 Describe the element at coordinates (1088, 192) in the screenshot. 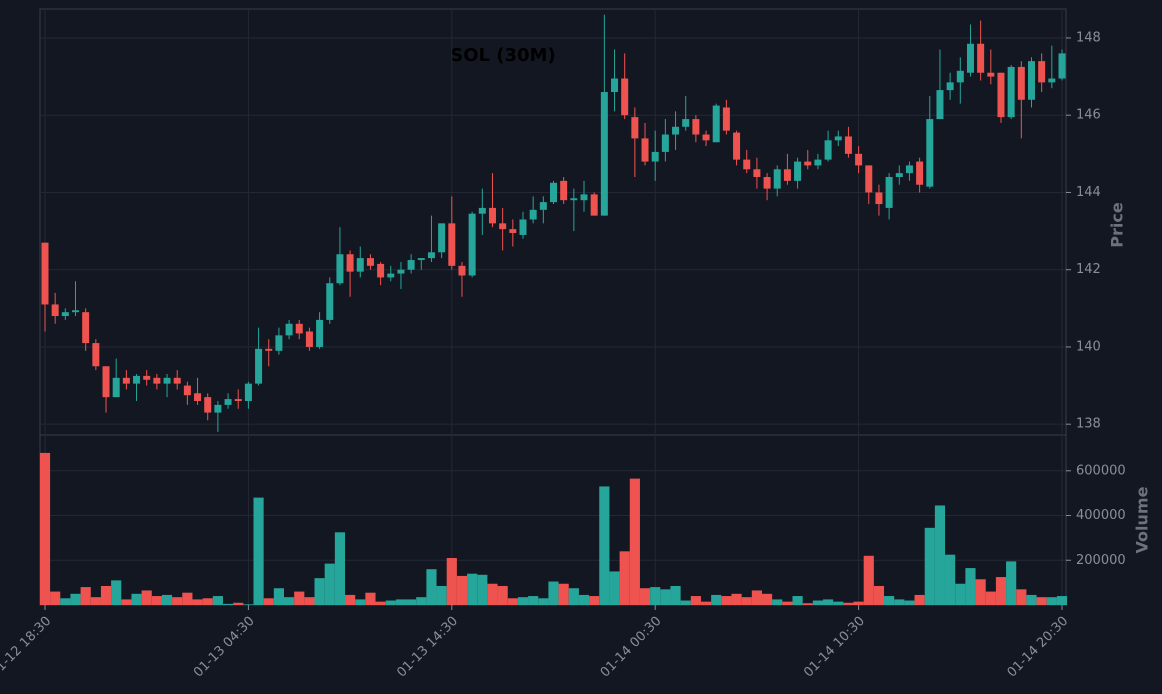

I see `y-tick-label: 144` at that location.